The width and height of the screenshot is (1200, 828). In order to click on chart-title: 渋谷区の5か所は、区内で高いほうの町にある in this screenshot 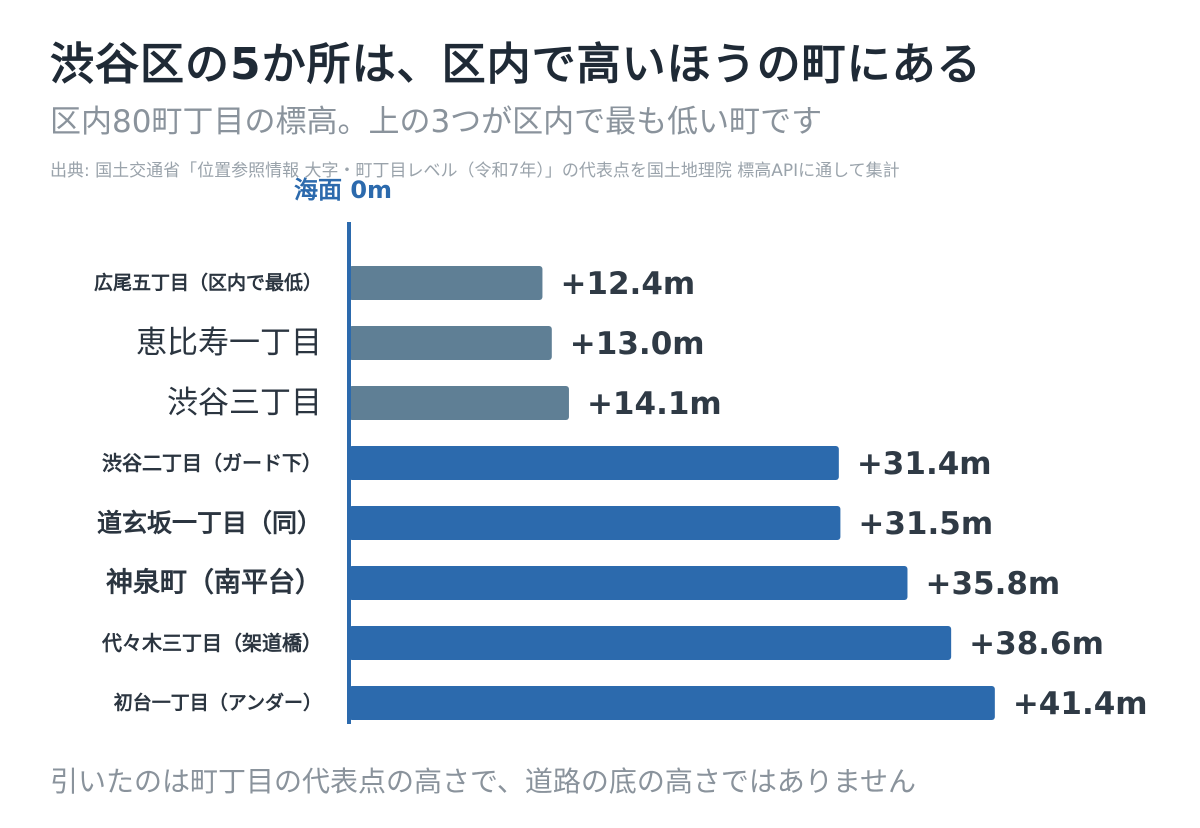, I will do `click(516, 64)`.